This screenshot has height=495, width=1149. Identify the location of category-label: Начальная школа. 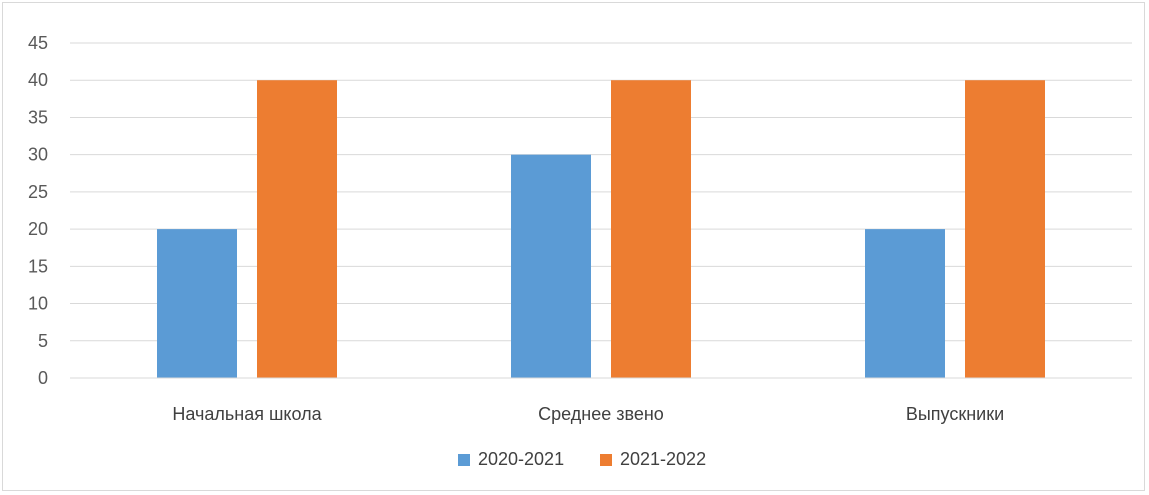
(247, 414).